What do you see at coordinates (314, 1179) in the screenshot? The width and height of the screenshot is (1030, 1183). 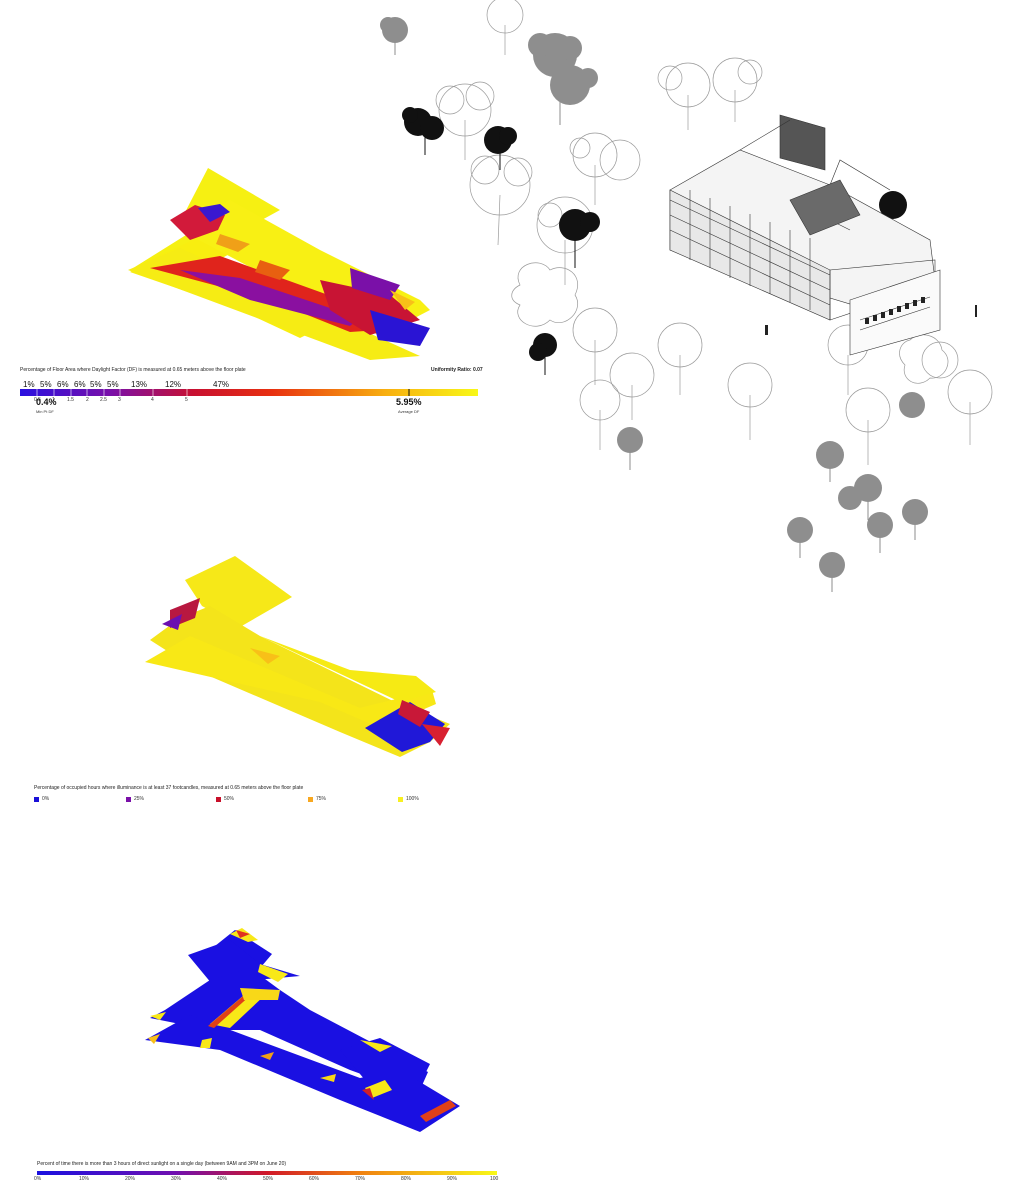 I see `sunlight-tick: 60%` at bounding box center [314, 1179].